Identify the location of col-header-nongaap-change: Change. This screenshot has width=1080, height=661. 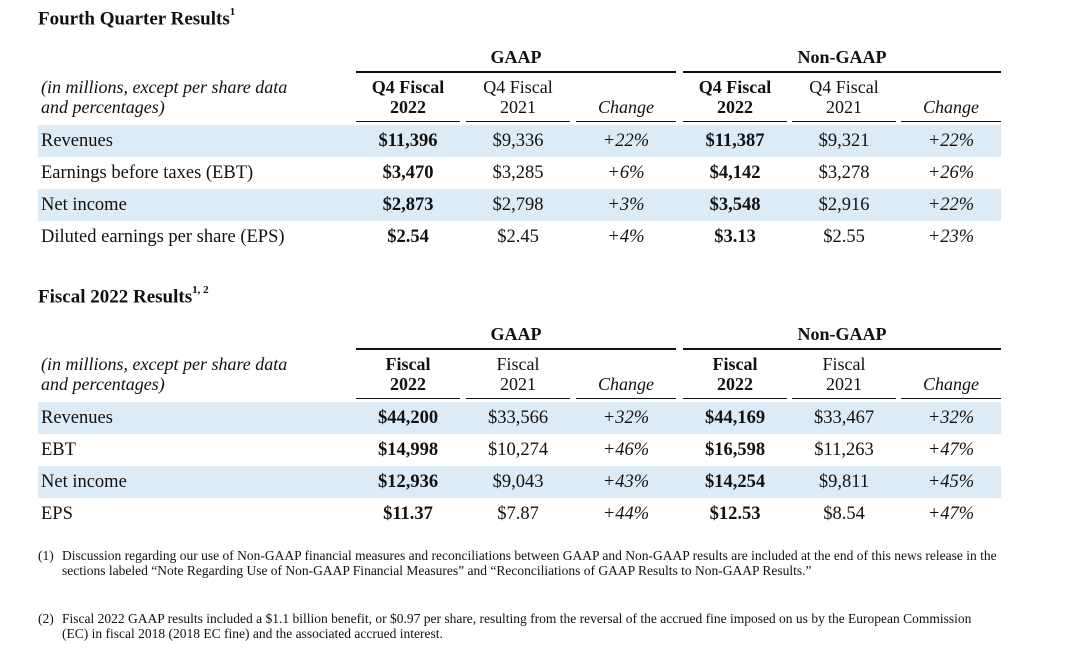
(951, 97).